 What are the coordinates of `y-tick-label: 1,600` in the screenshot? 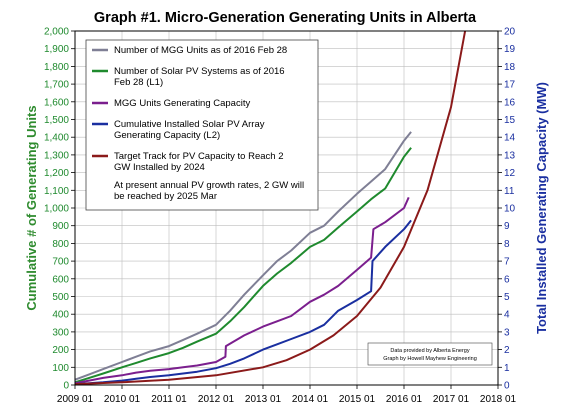 It's located at (56, 102).